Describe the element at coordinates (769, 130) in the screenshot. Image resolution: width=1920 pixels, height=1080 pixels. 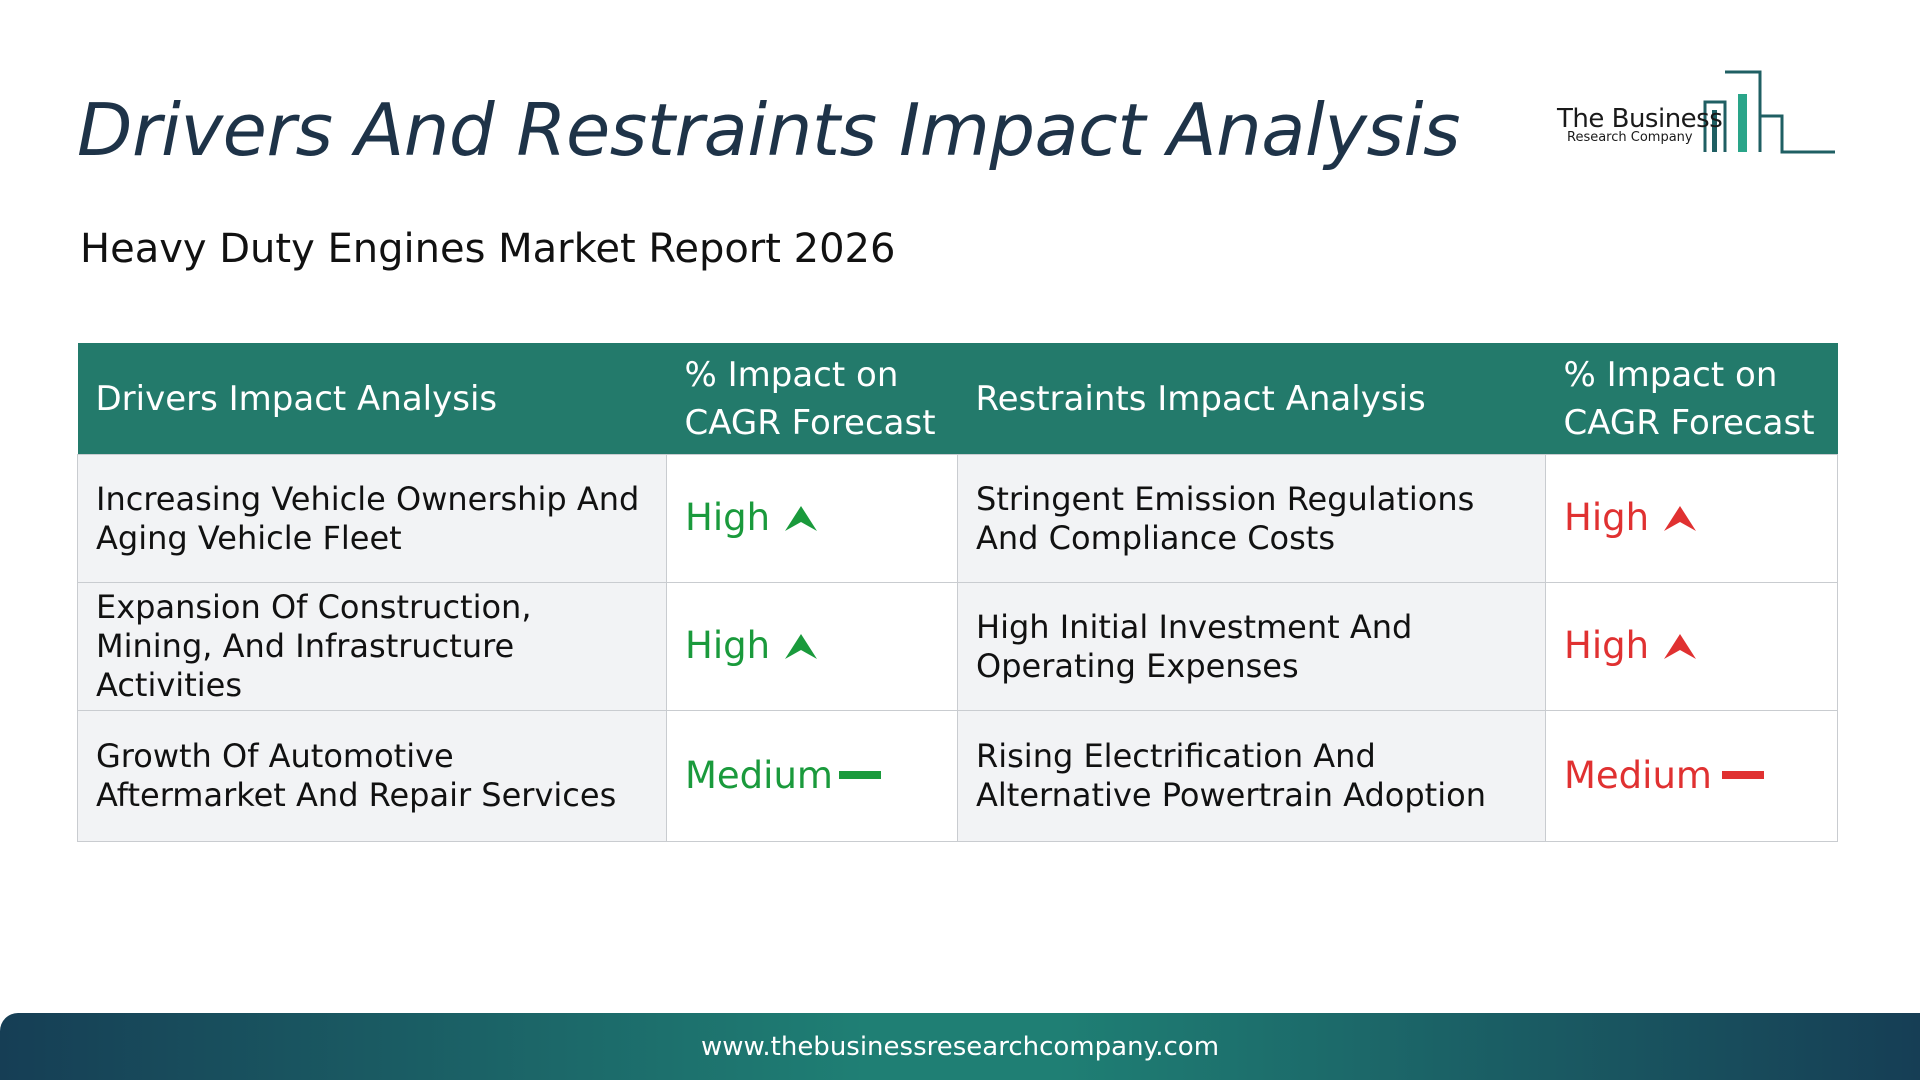
I see `page-title: Drivers And Restraints Impact Analysis` at that location.